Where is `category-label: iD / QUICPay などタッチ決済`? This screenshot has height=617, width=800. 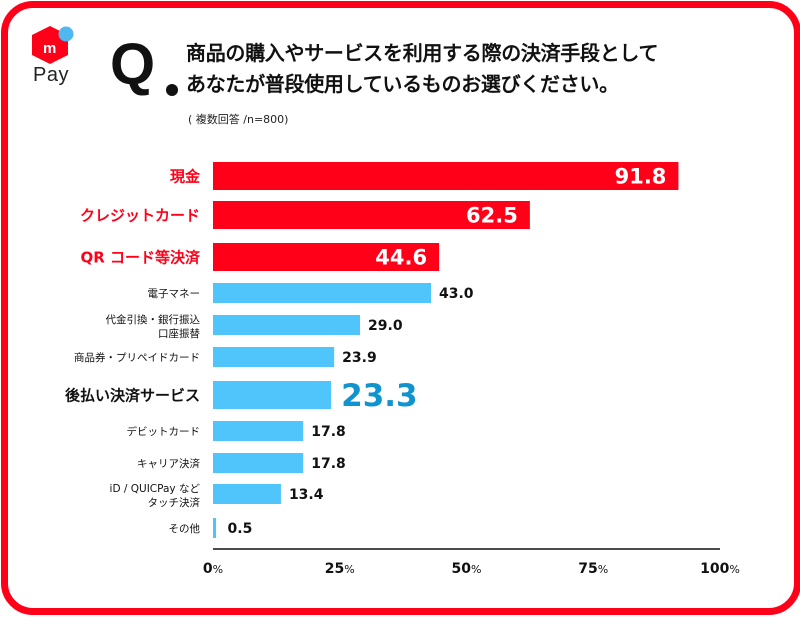 category-label: iD / QUICPay などタッチ決済 is located at coordinates (155, 496).